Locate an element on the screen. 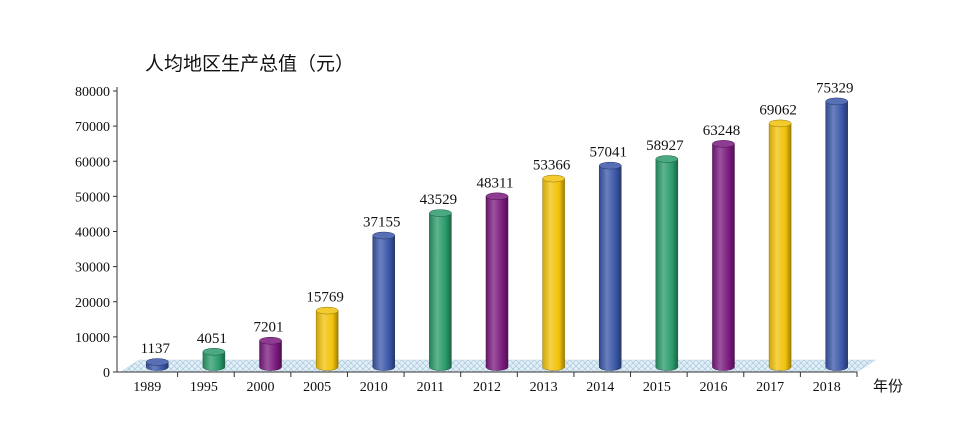 Image resolution: width=960 pixels, height=443 pixels. bar-2016 is located at coordinates (723, 255).